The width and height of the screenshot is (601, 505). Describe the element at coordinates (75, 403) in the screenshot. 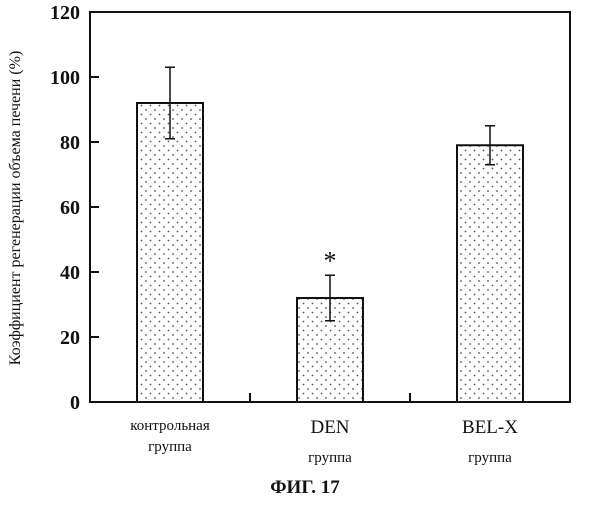

I see `y-tick-label: 0` at that location.